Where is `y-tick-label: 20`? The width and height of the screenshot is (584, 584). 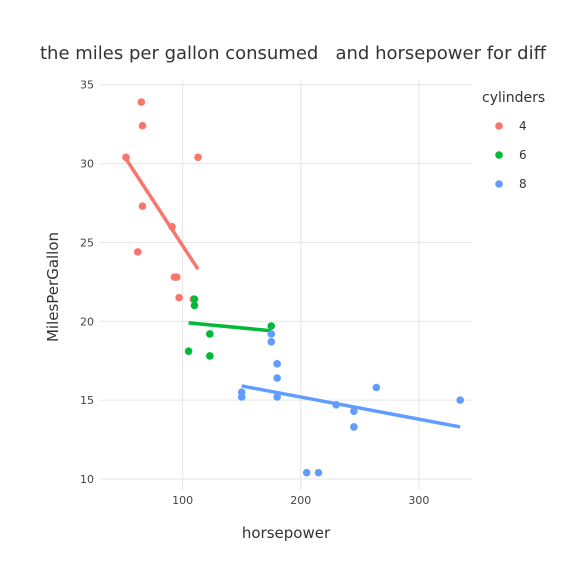 y-tick-label: 20 is located at coordinates (87, 321).